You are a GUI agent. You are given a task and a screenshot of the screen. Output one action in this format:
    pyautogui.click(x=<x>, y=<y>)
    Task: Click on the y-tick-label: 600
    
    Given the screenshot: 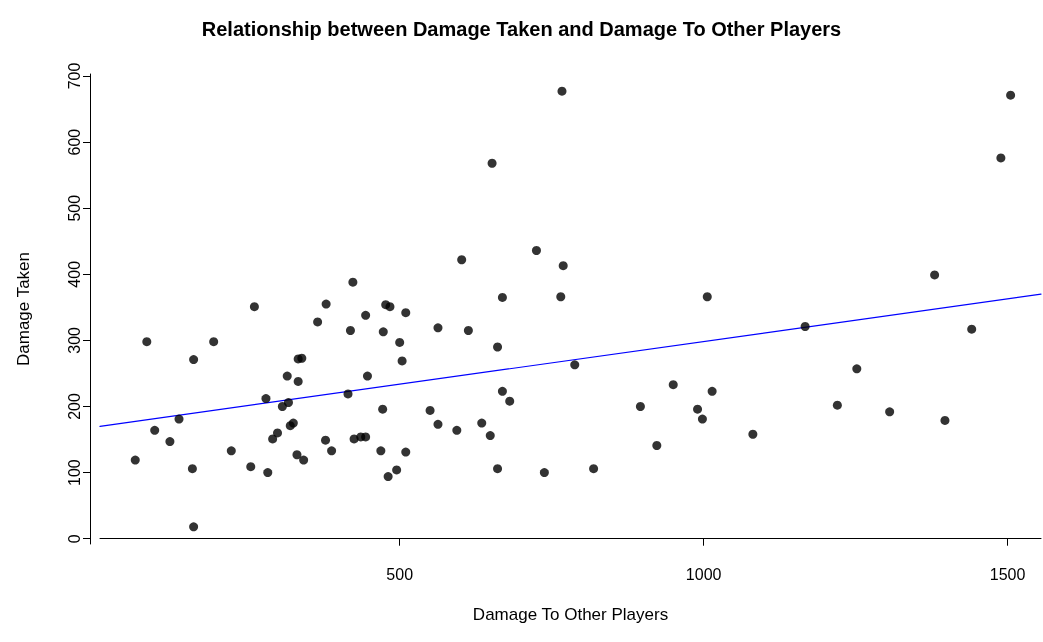 What is the action you would take?
    pyautogui.click(x=74, y=142)
    